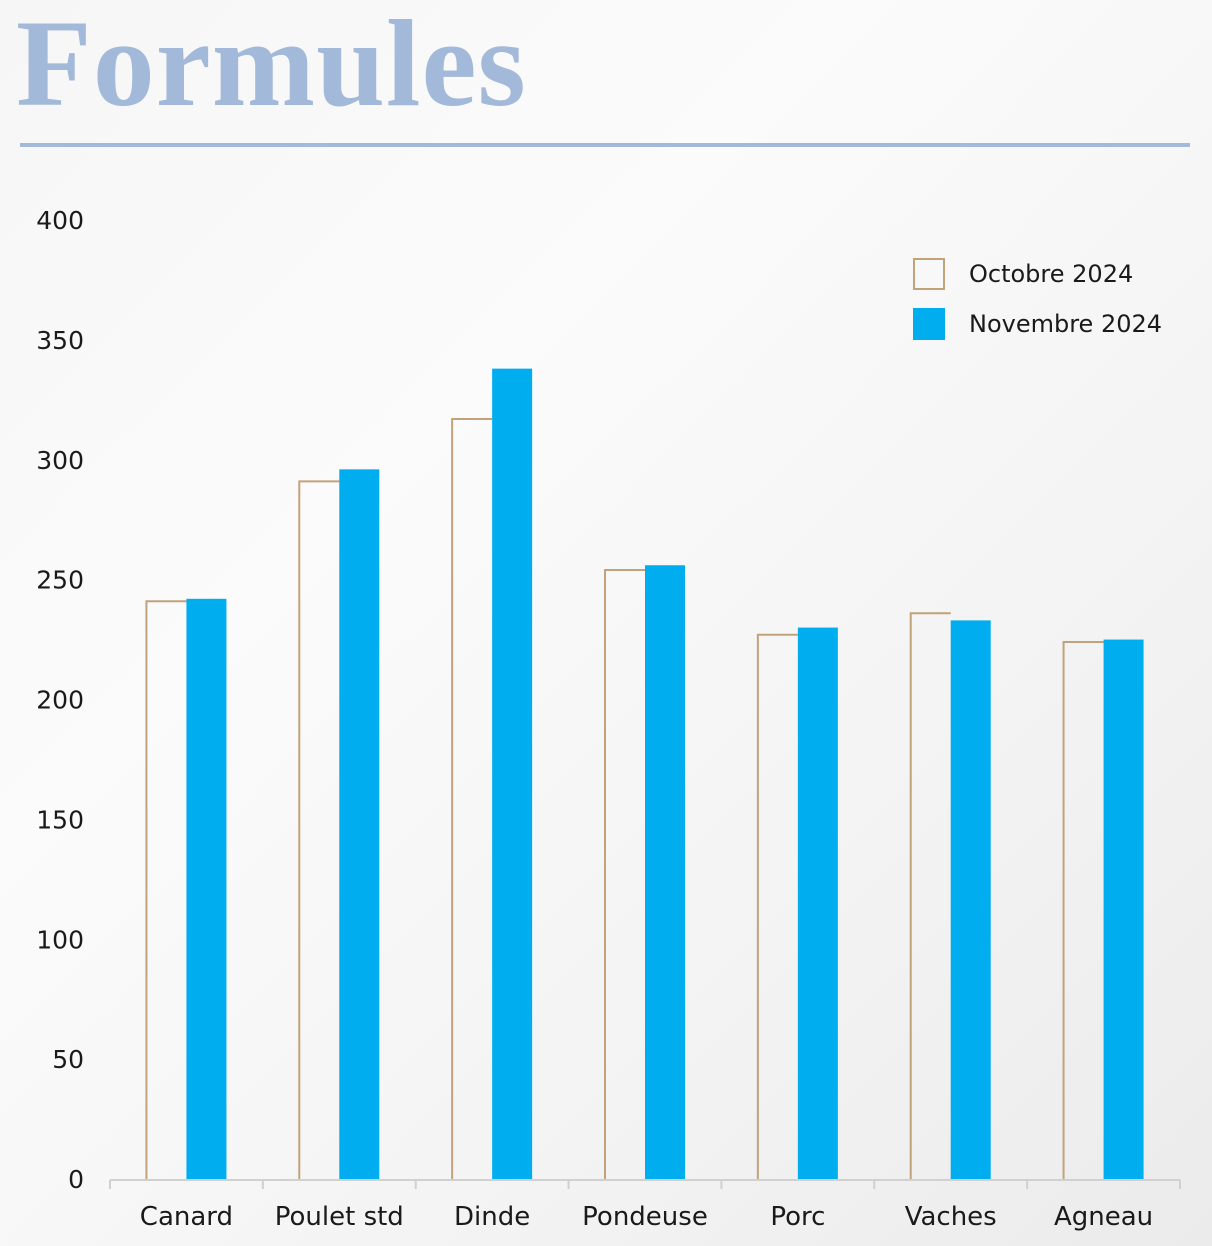 This screenshot has width=1212, height=1246. What do you see at coordinates (492, 1217) in the screenshot?
I see `x-category-label: Dinde` at bounding box center [492, 1217].